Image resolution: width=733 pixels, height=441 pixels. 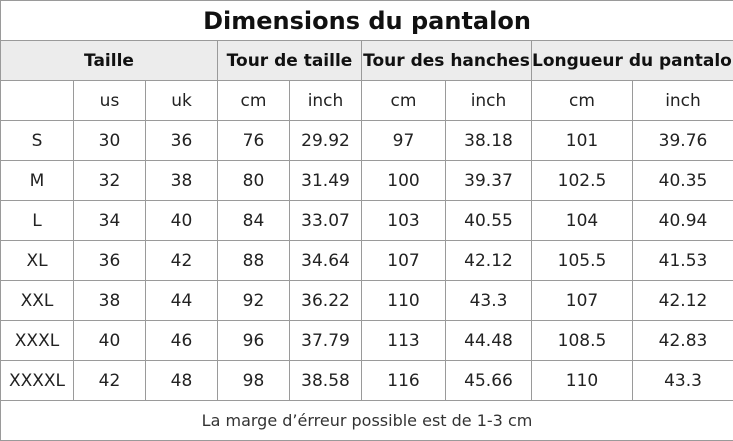 What do you see at coordinates (37, 340) in the screenshot?
I see `size-cell: XXXL` at bounding box center [37, 340].